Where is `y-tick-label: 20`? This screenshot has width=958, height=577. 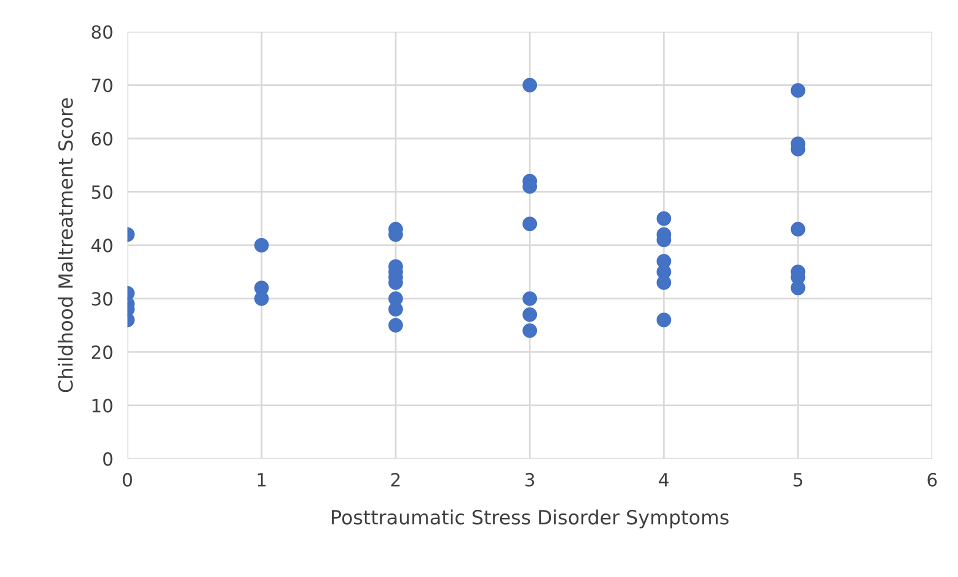
y-tick-label: 20 is located at coordinates (102, 352).